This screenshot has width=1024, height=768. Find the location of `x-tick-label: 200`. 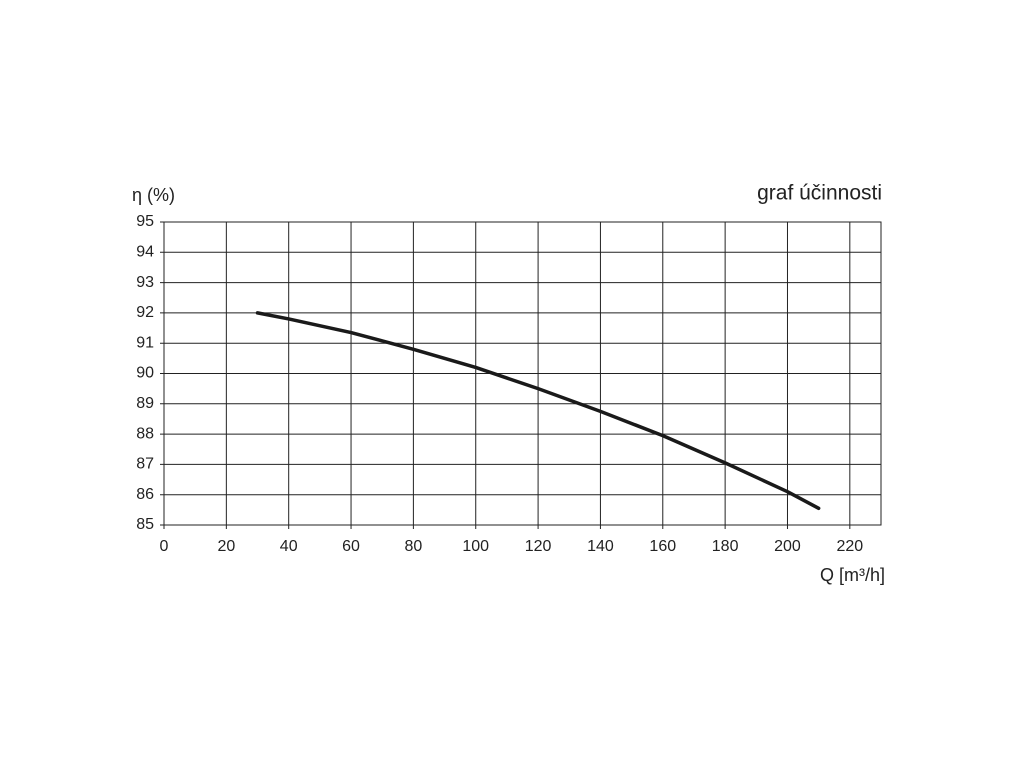

x-tick-label: 200 is located at coordinates (787, 546).